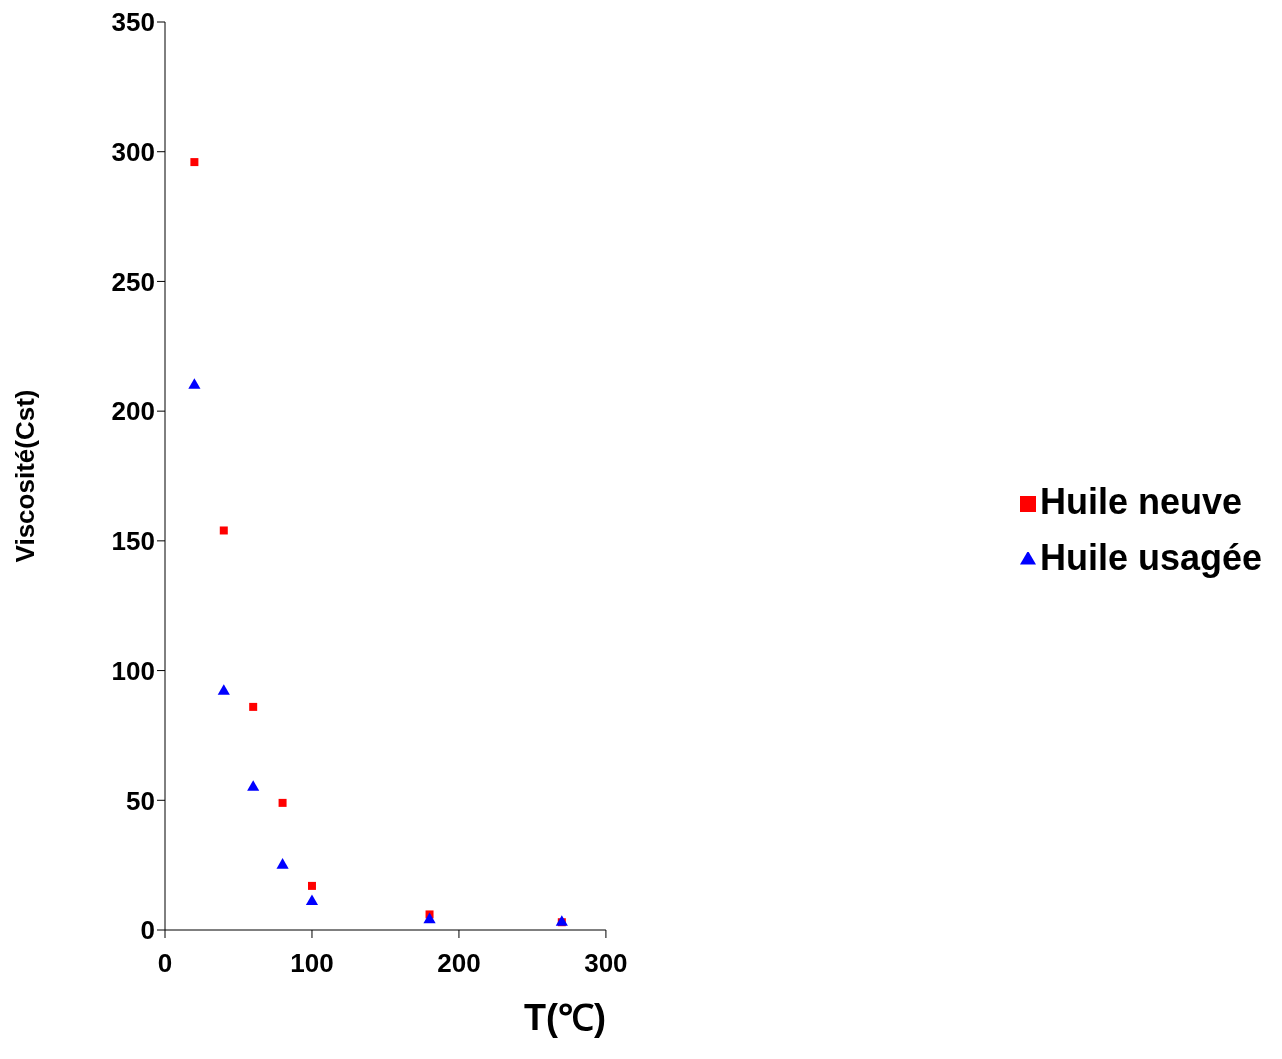 The image size is (1282, 1059). Describe the element at coordinates (606, 963) in the screenshot. I see `x-tick-label: 300` at that location.